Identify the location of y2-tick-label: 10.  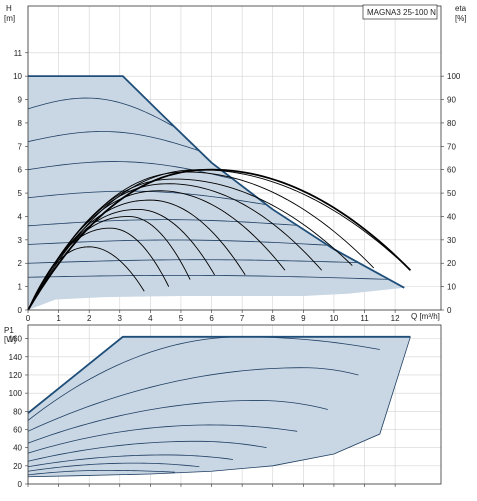
(451, 287).